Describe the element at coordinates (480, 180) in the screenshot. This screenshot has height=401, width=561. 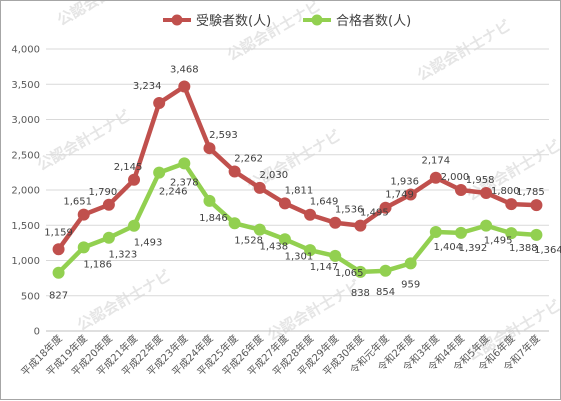
I see `data-label: 1,958` at that location.